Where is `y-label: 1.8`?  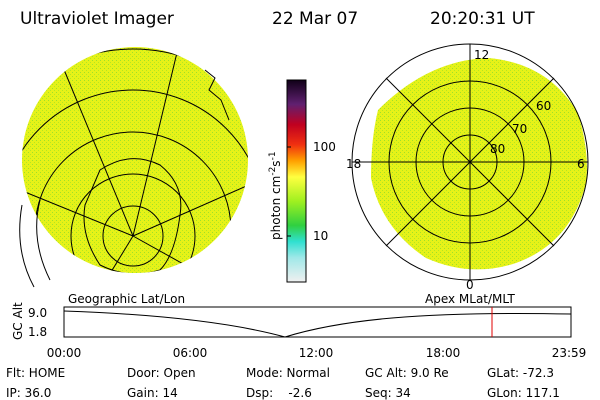 y-label: 1.8 is located at coordinates (37, 332).